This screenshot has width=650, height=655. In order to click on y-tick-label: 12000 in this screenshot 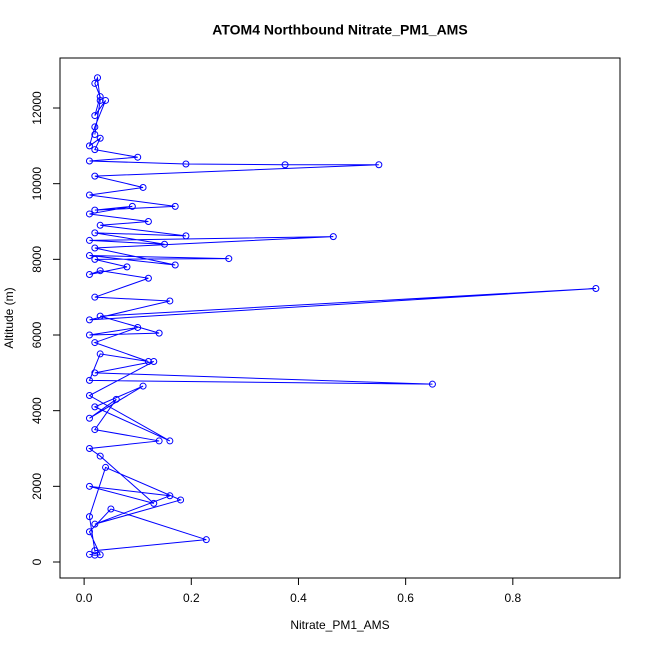, I will do `click(37, 108)`.